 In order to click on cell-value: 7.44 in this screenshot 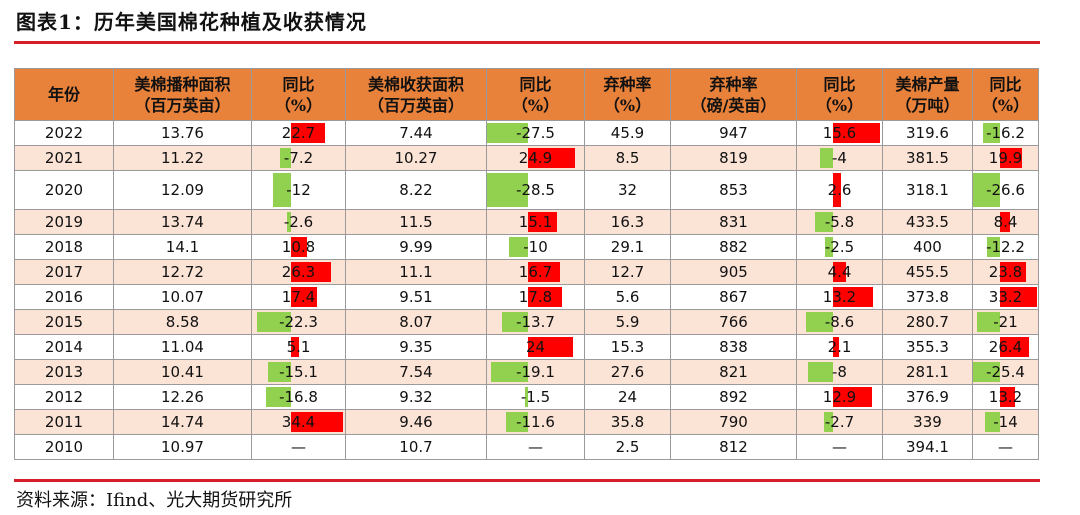, I will do `click(416, 133)`.